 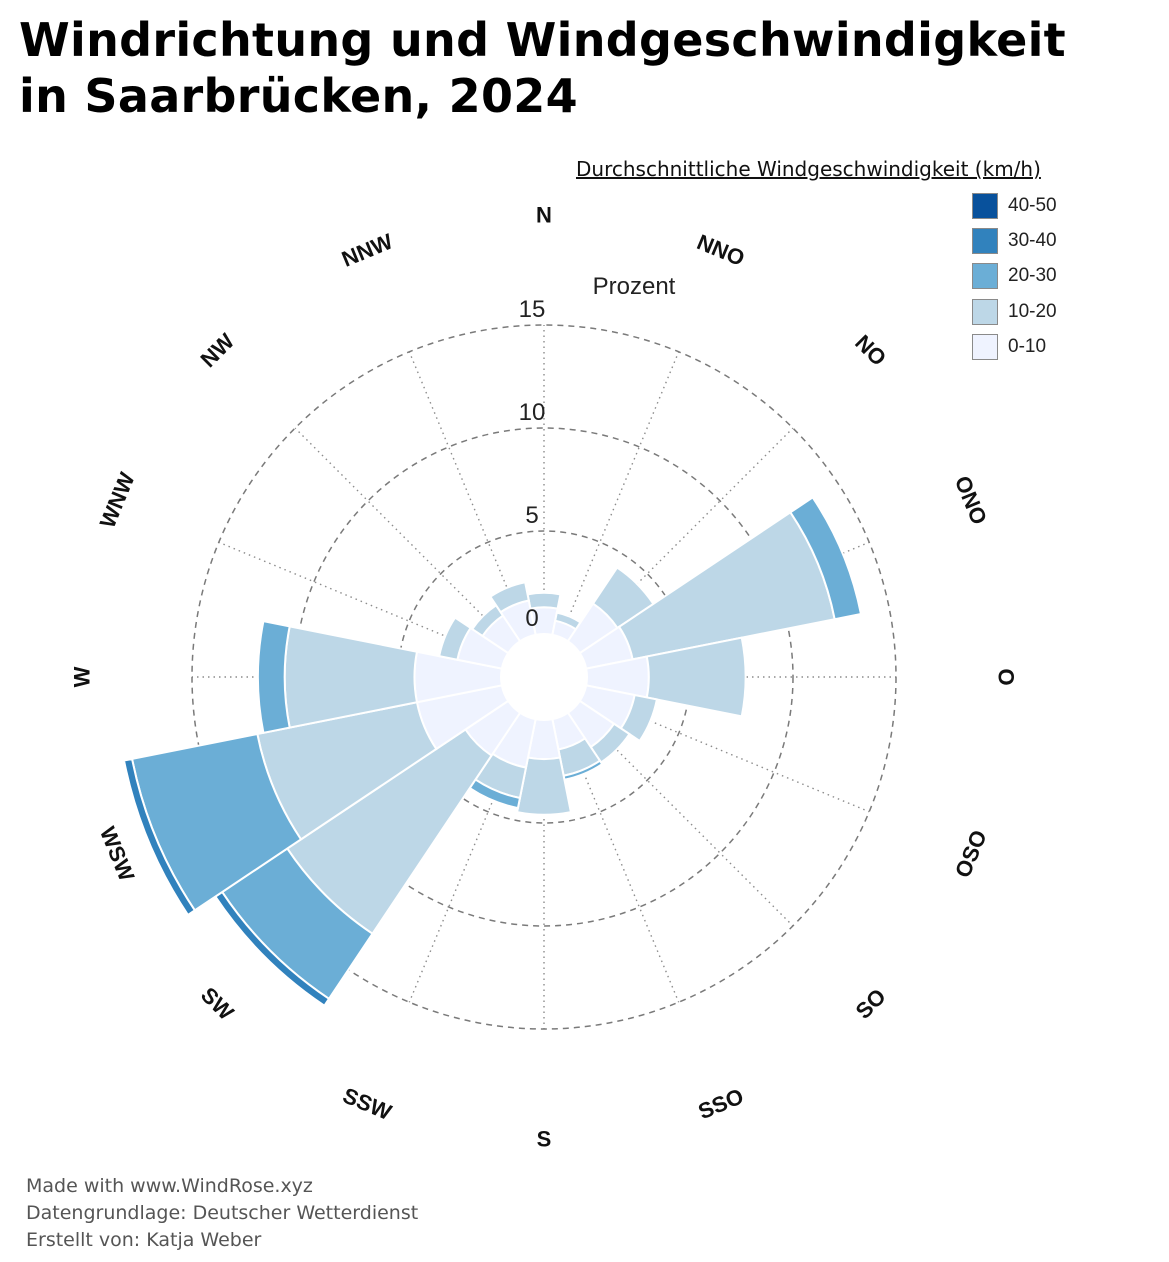 What do you see at coordinates (1027, 346) in the screenshot?
I see `legend-label: 0-10` at bounding box center [1027, 346].